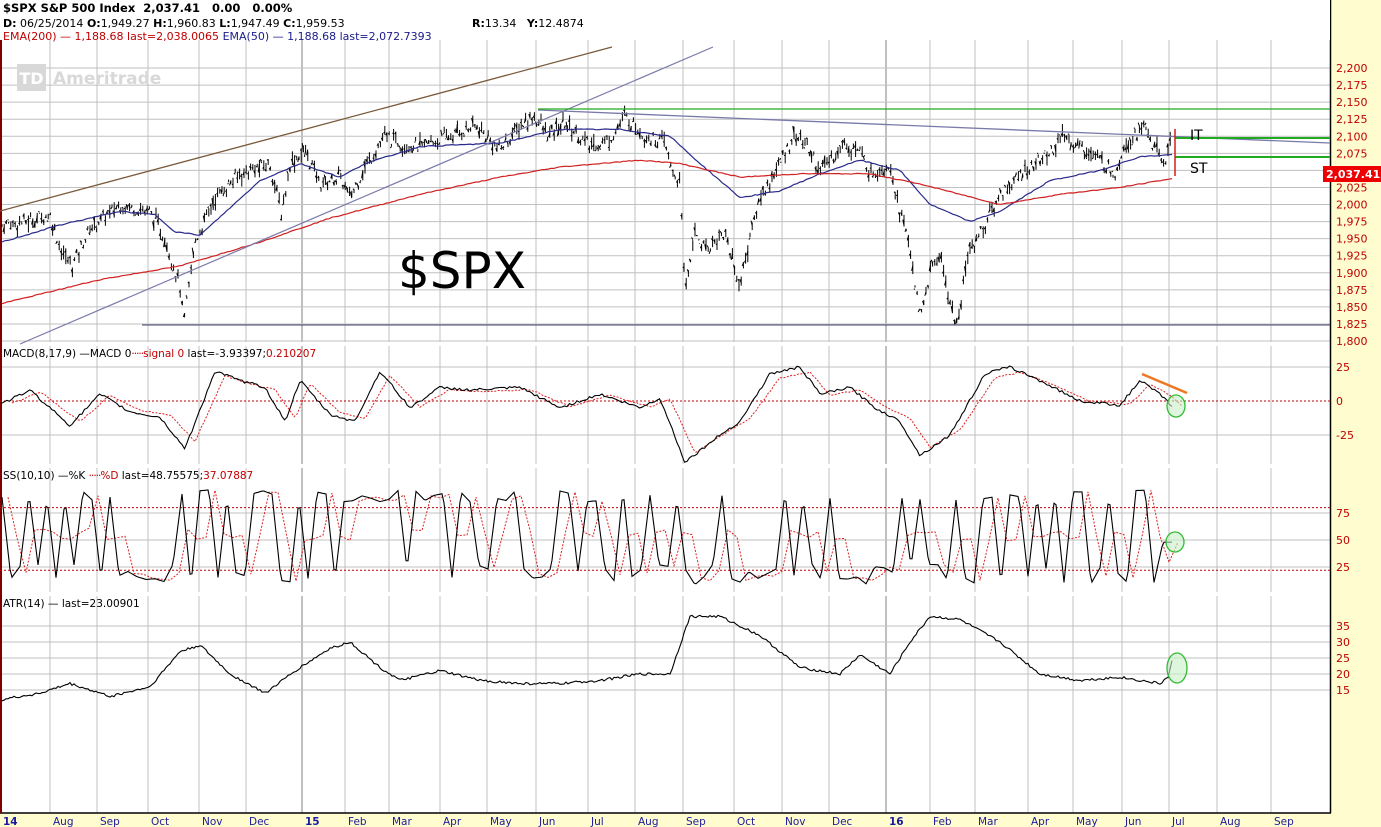 The width and height of the screenshot is (1381, 827). Describe the element at coordinates (1164, 383) in the screenshot. I see `macd-divergence-line` at that location.